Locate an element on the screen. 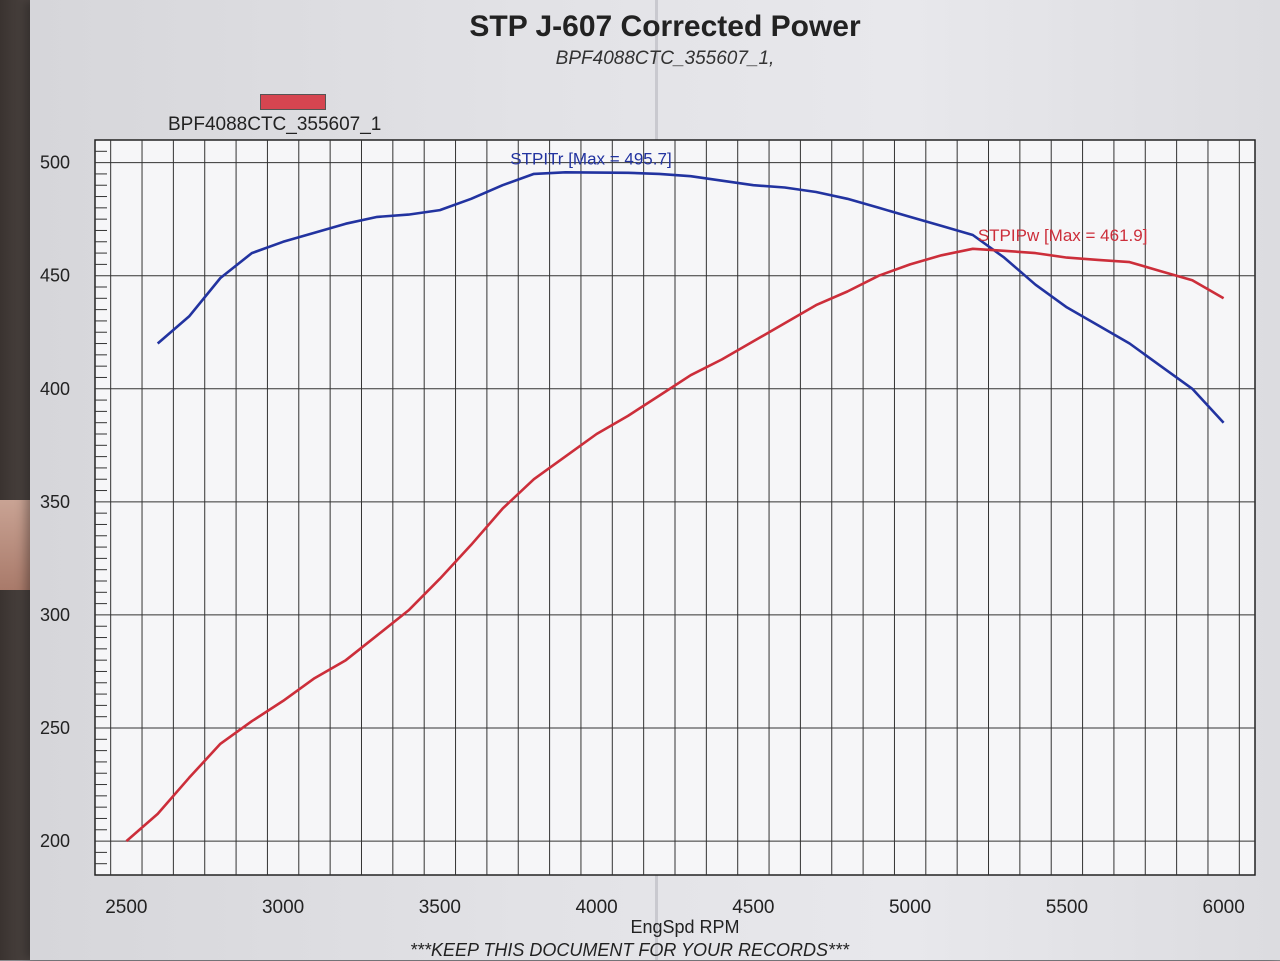  legend-label: BPF4088CTC_355607_1 is located at coordinates (275, 124).